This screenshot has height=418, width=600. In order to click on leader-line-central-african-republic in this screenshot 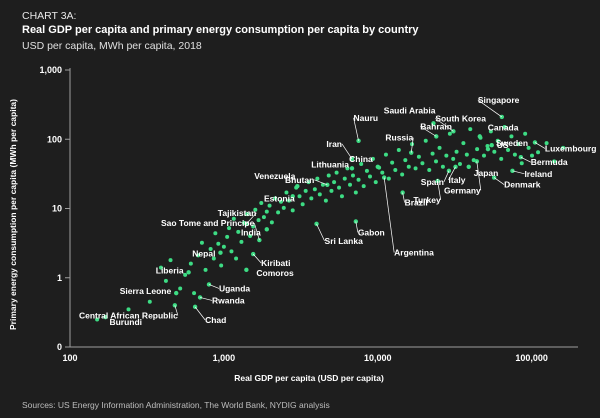, I will do `click(176, 310)`.